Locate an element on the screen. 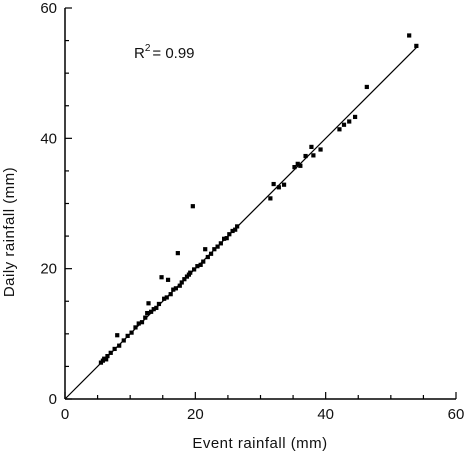 The height and width of the screenshot is (456, 464). x-axis-label: Event rainfall (mm) is located at coordinates (259, 443).